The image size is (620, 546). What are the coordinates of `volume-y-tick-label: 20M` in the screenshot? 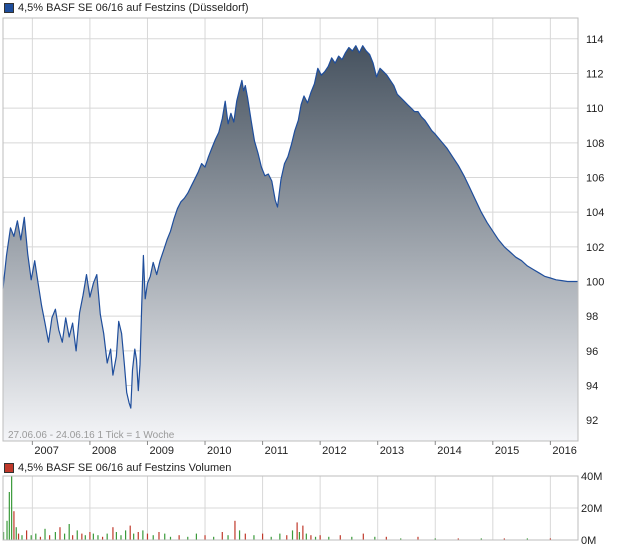 It's located at (591, 509).